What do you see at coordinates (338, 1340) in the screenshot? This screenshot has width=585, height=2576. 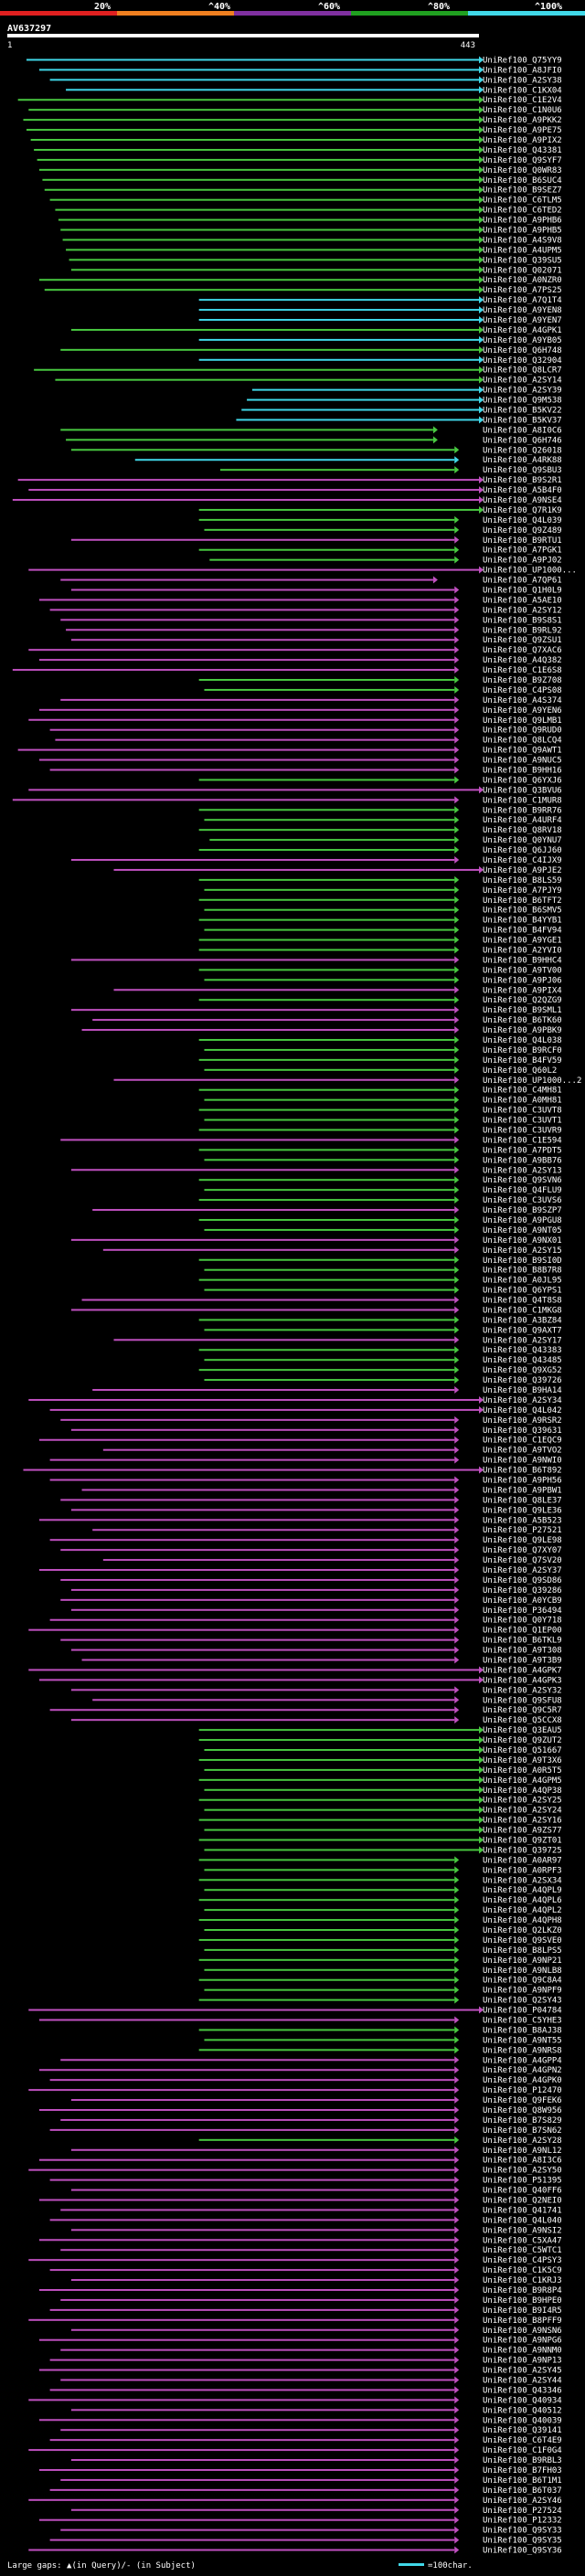 I see `hit-row: UniRef100_A2SY17` at bounding box center [338, 1340].